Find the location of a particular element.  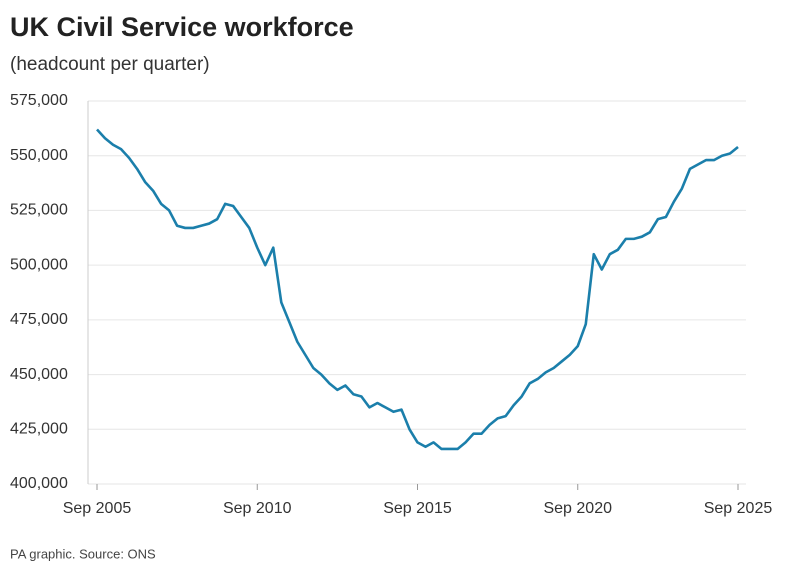

x-tick-label: Sep 2010 is located at coordinates (257, 508).